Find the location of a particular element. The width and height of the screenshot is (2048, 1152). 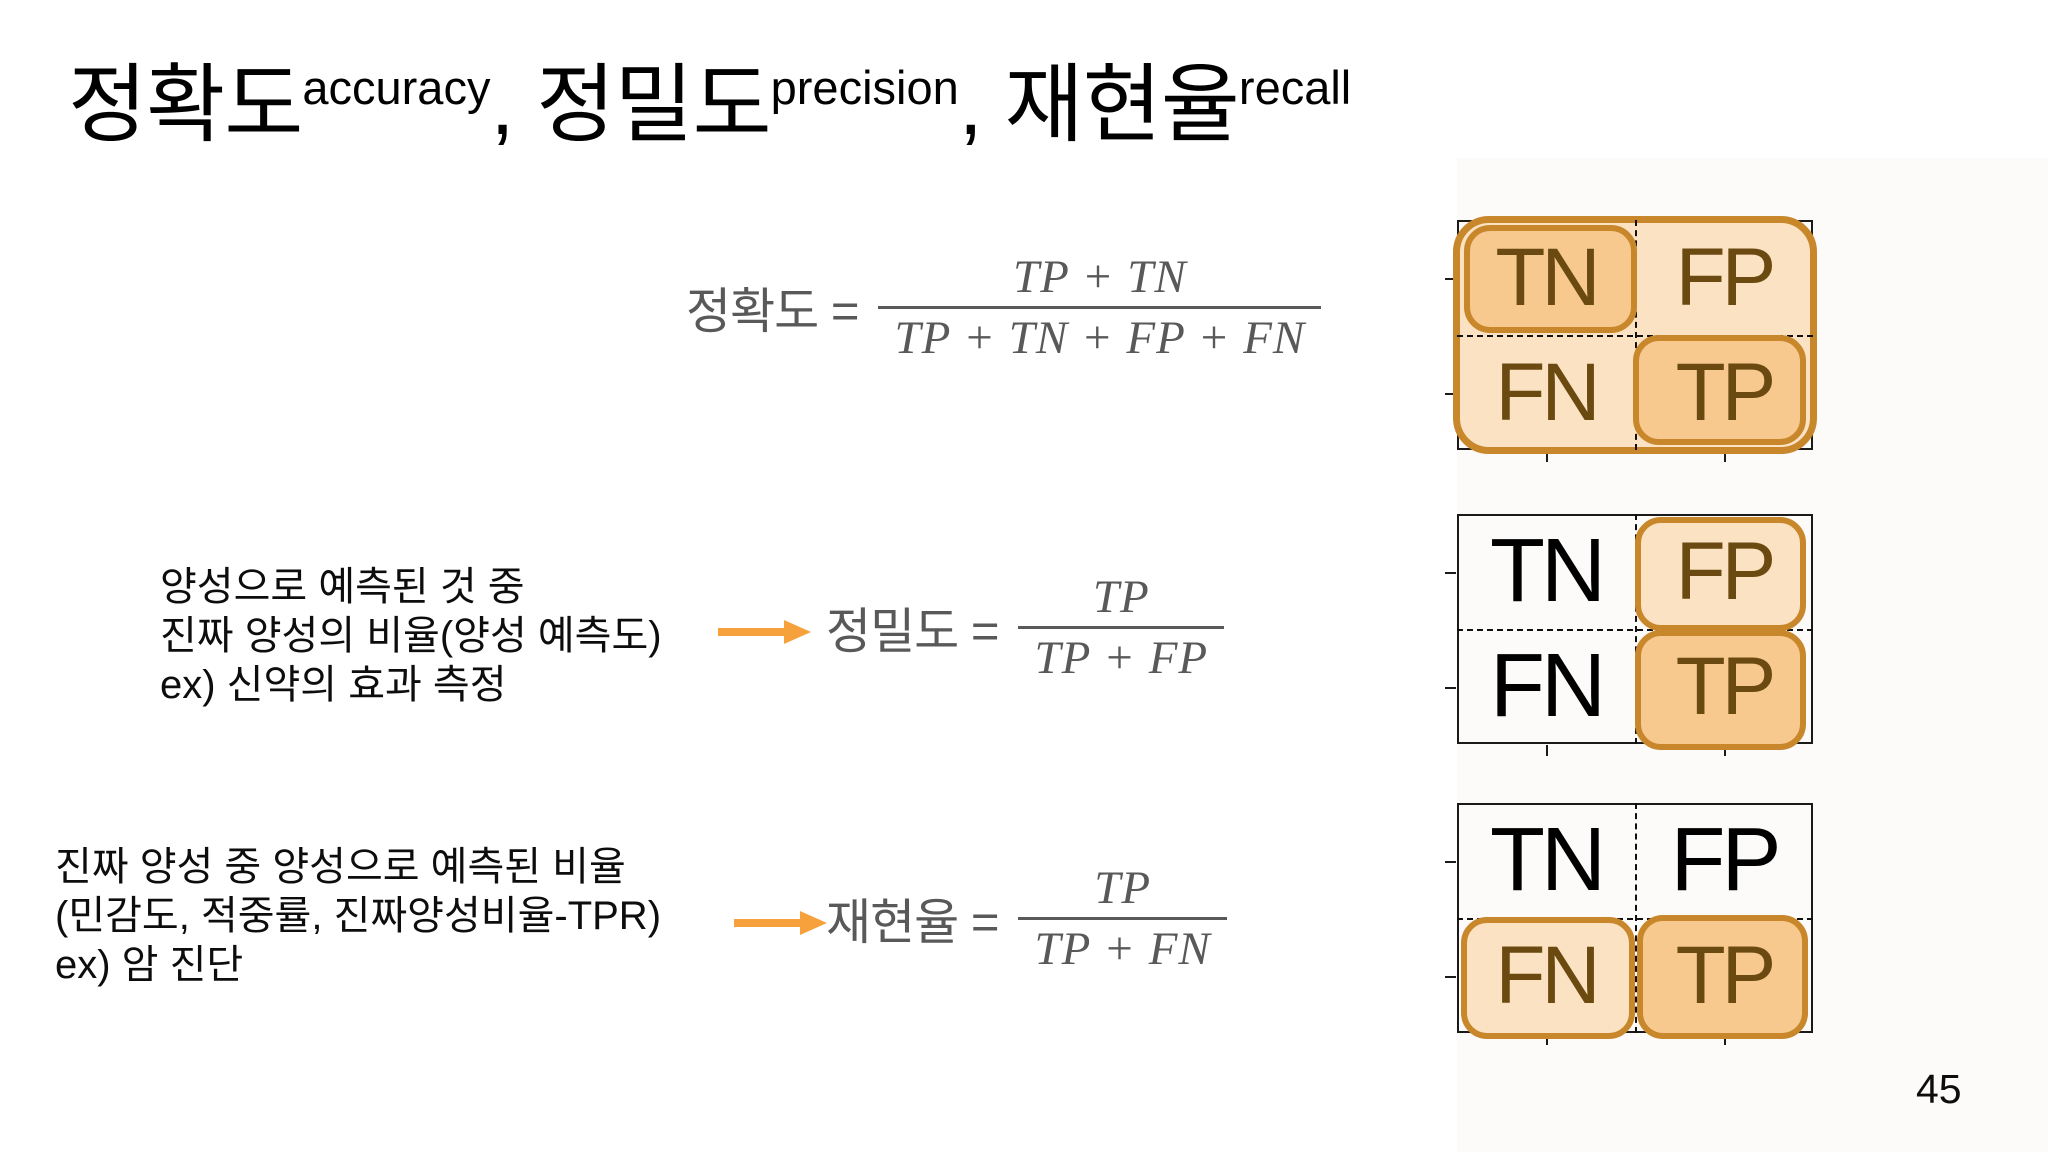

formula-recall: 재현율 = TP TP + FN is located at coordinates (1026, 918).